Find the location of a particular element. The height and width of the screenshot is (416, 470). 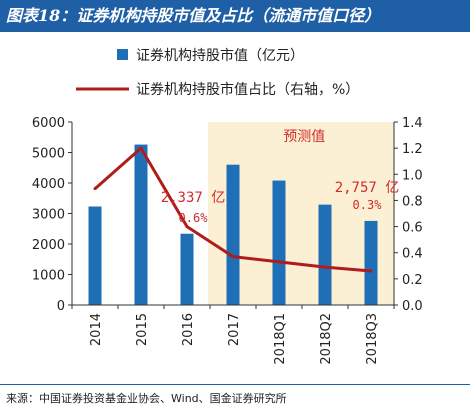

left-tick-label: 3000 is located at coordinates (48, 215).